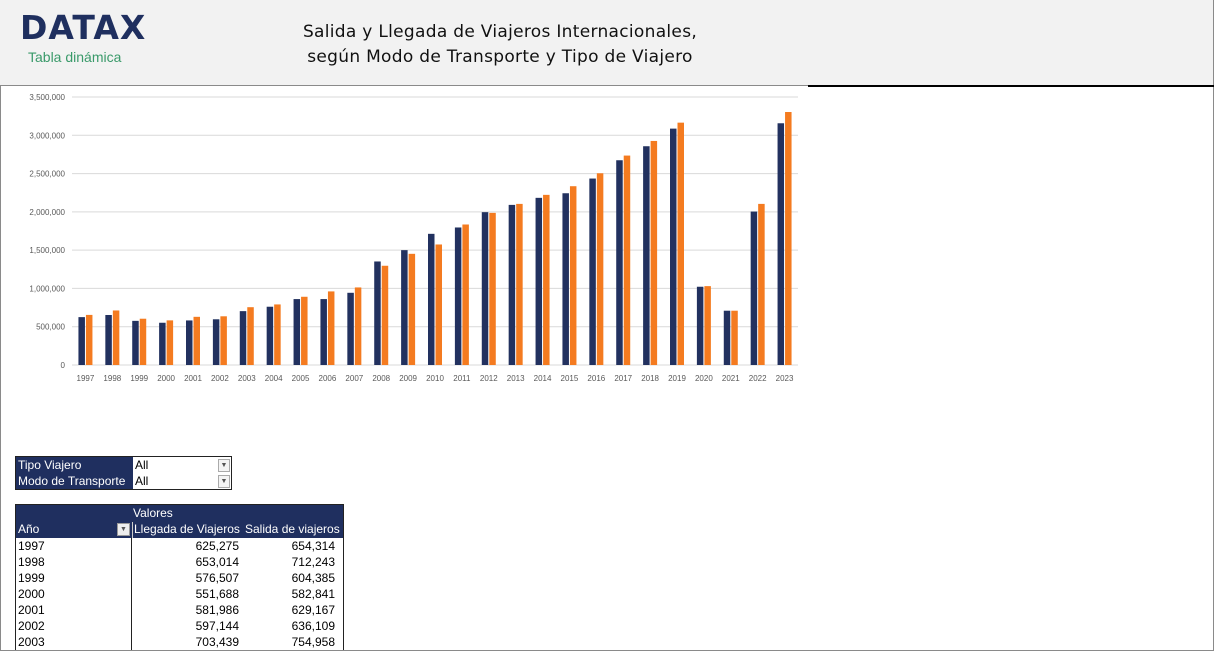  Describe the element at coordinates (350, 328) in the screenshot. I see `bar-arrivals-2007` at that location.